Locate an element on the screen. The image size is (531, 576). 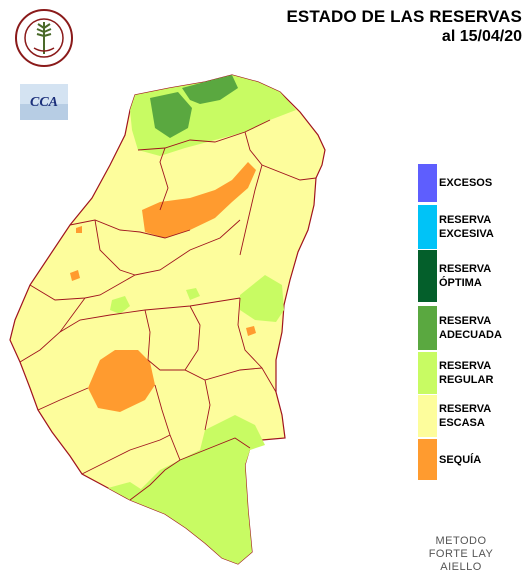
regular-center-west is located at coordinates (120, 305).